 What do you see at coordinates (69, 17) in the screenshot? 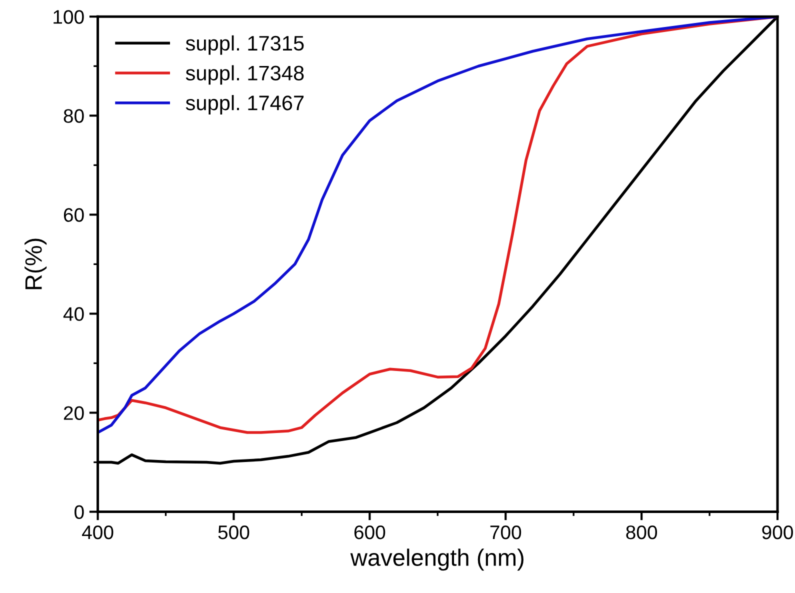
I see `y-tick-label: 100` at bounding box center [69, 17].